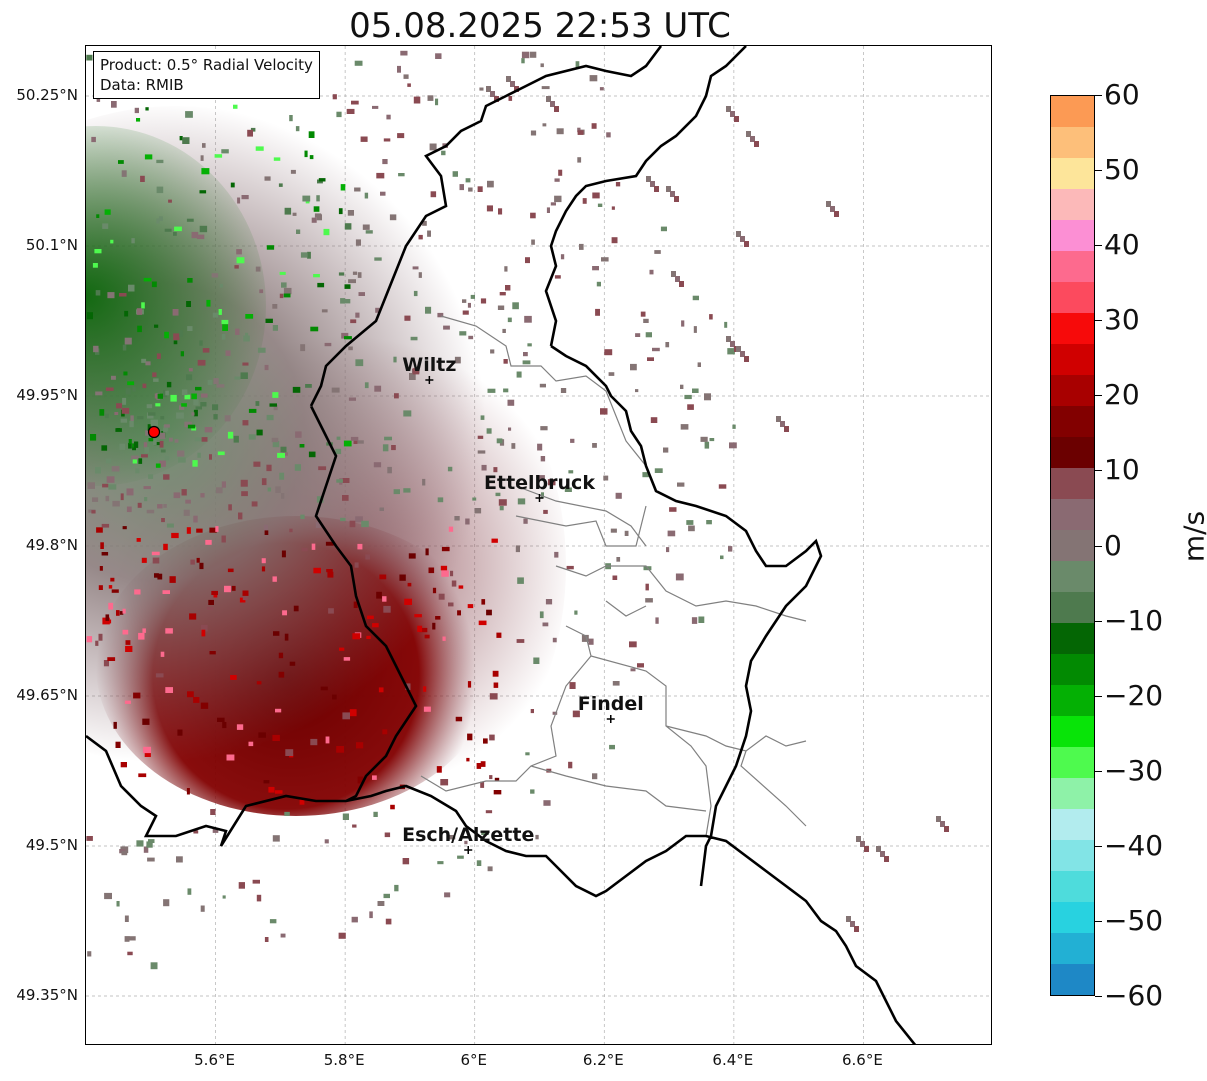 This screenshot has width=1207, height=1081. Describe the element at coordinates (51, 245) in the screenshot. I see `lat-label: 50.1°N` at that location.